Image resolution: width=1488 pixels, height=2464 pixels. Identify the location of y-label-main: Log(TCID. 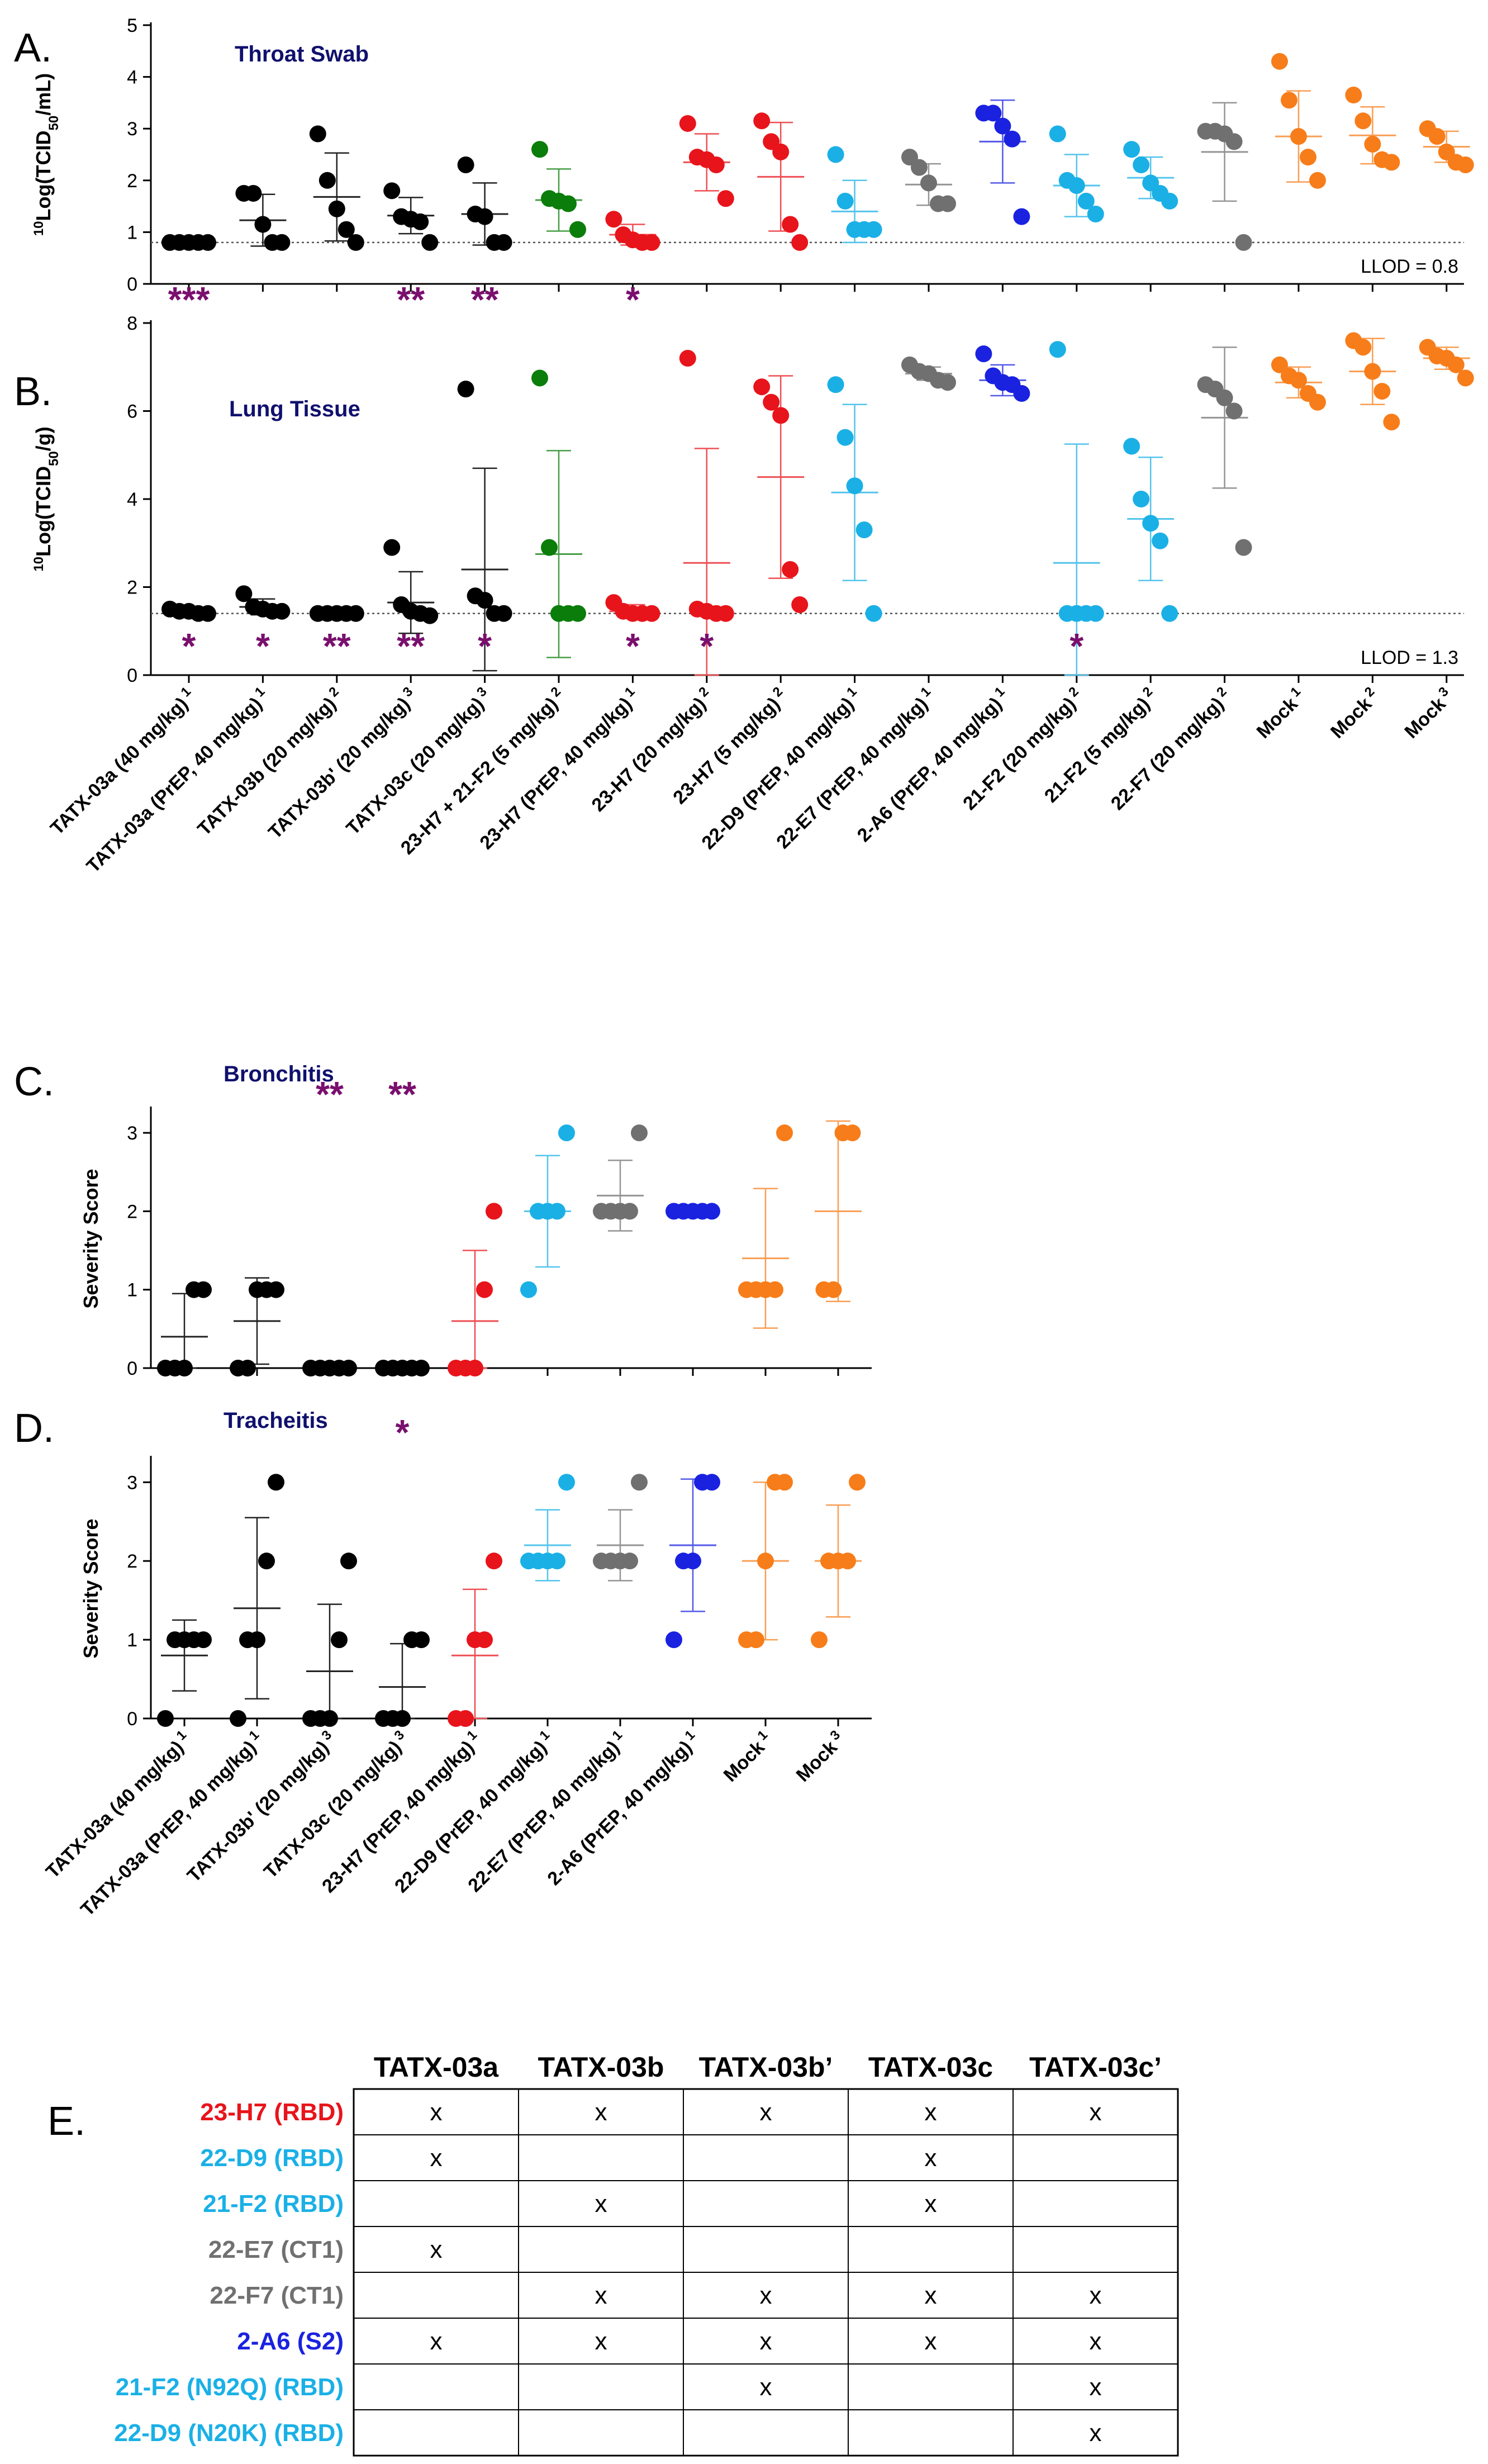
(43, 512).